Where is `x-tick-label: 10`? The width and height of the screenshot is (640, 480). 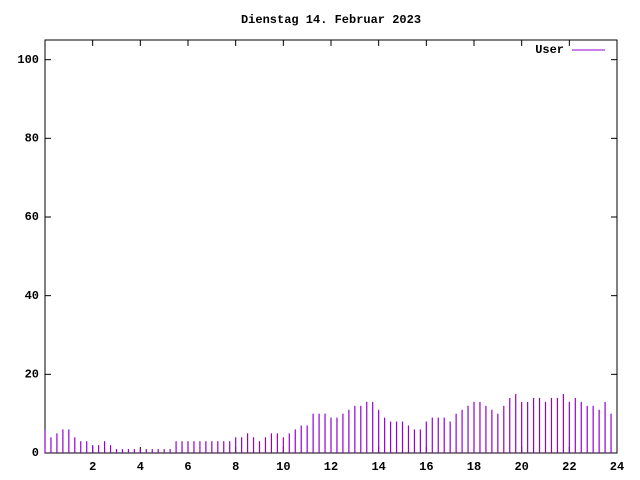 x-tick-label: 10 is located at coordinates (283, 467).